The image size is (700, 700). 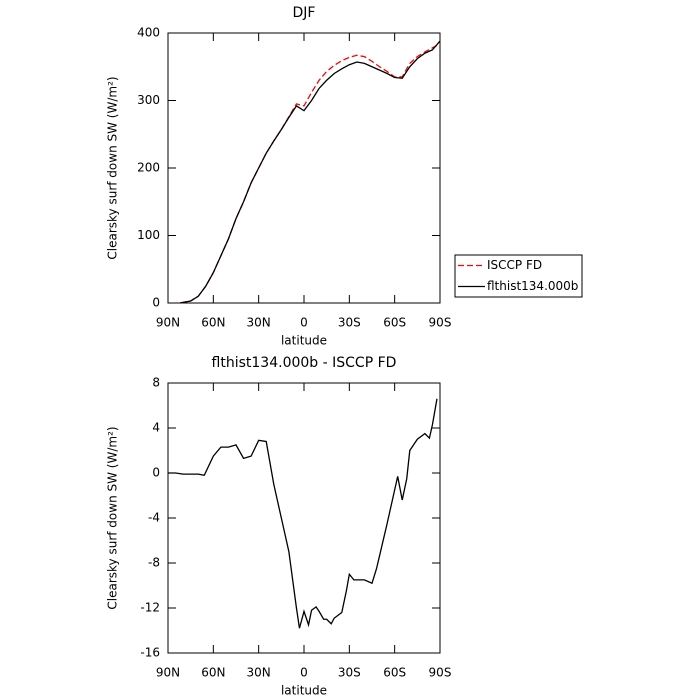 I want to click on chart-title: DJF, so click(x=304, y=13).